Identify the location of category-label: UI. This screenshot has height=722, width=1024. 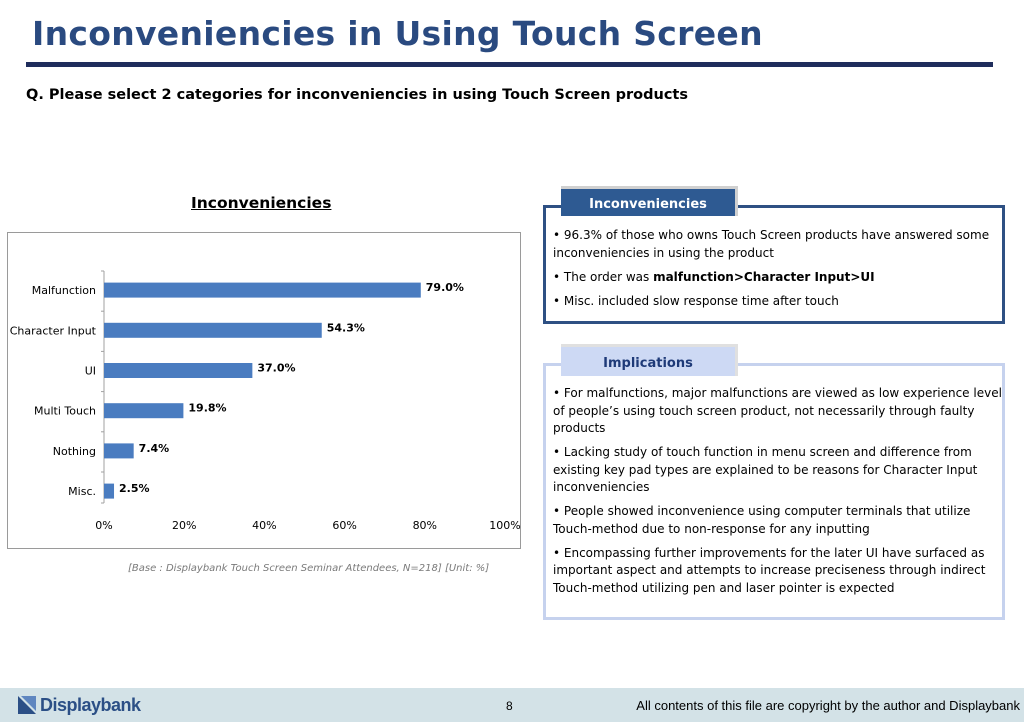
(90, 371).